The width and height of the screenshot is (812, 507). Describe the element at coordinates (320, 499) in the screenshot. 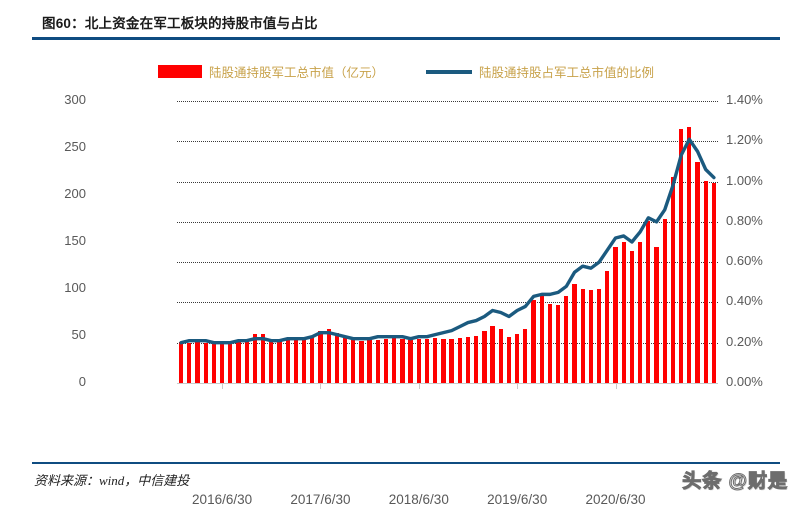

I see `x-axis-label: 2017/6/30` at that location.